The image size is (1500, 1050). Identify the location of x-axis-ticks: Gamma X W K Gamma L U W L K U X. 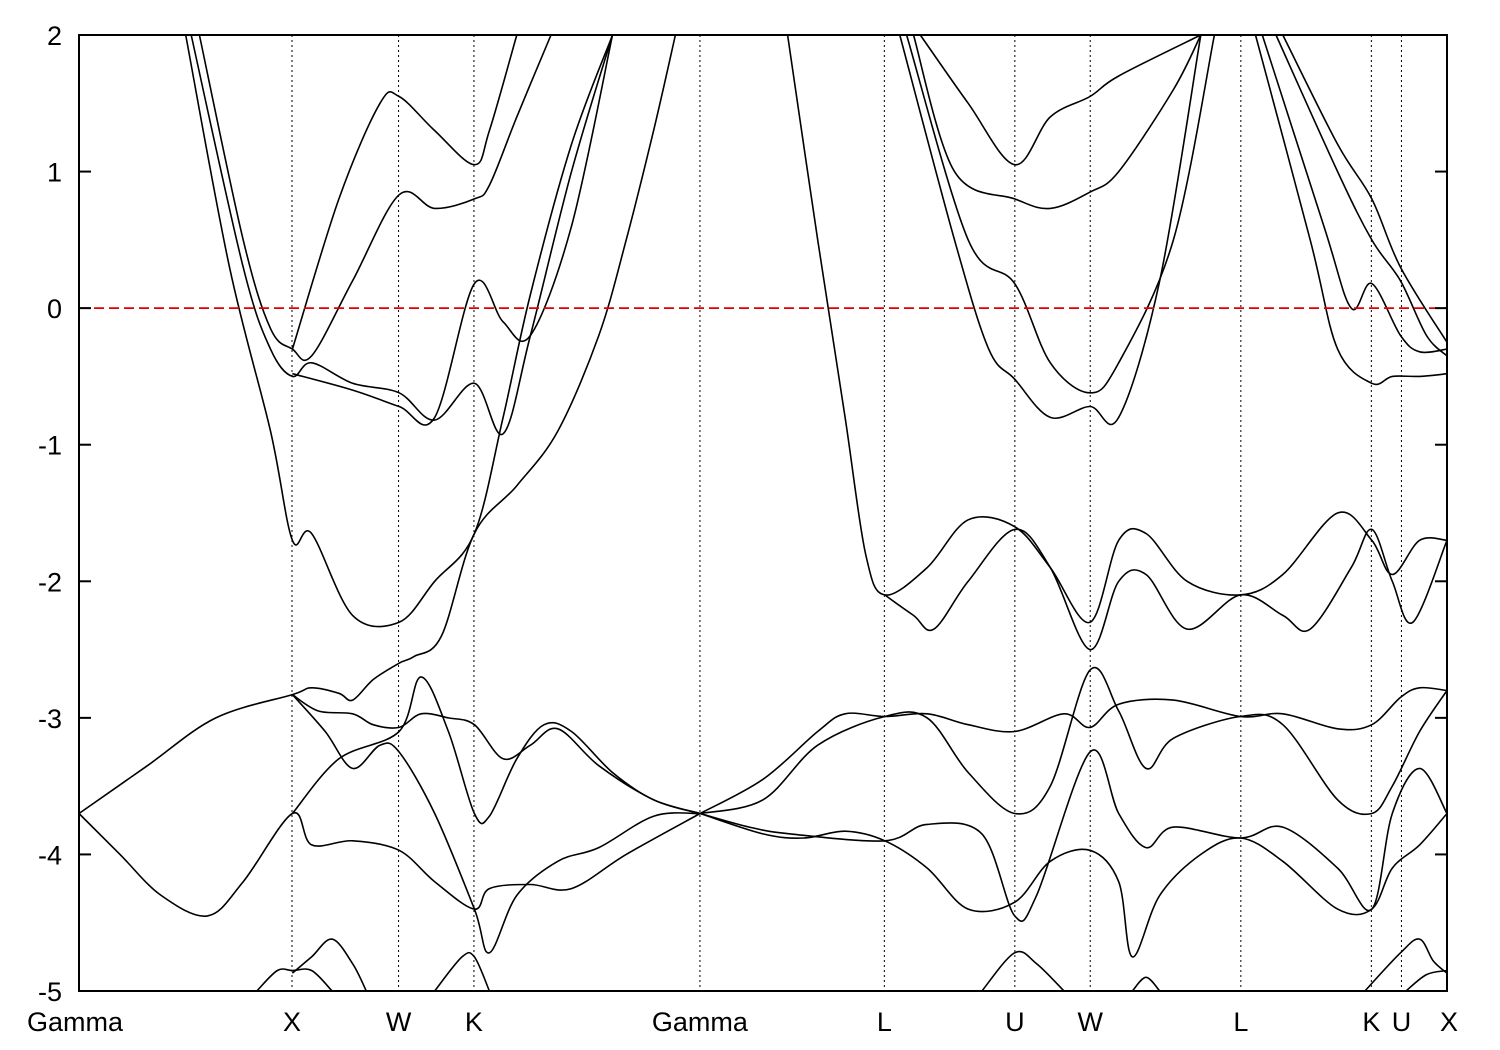
(742, 1022).